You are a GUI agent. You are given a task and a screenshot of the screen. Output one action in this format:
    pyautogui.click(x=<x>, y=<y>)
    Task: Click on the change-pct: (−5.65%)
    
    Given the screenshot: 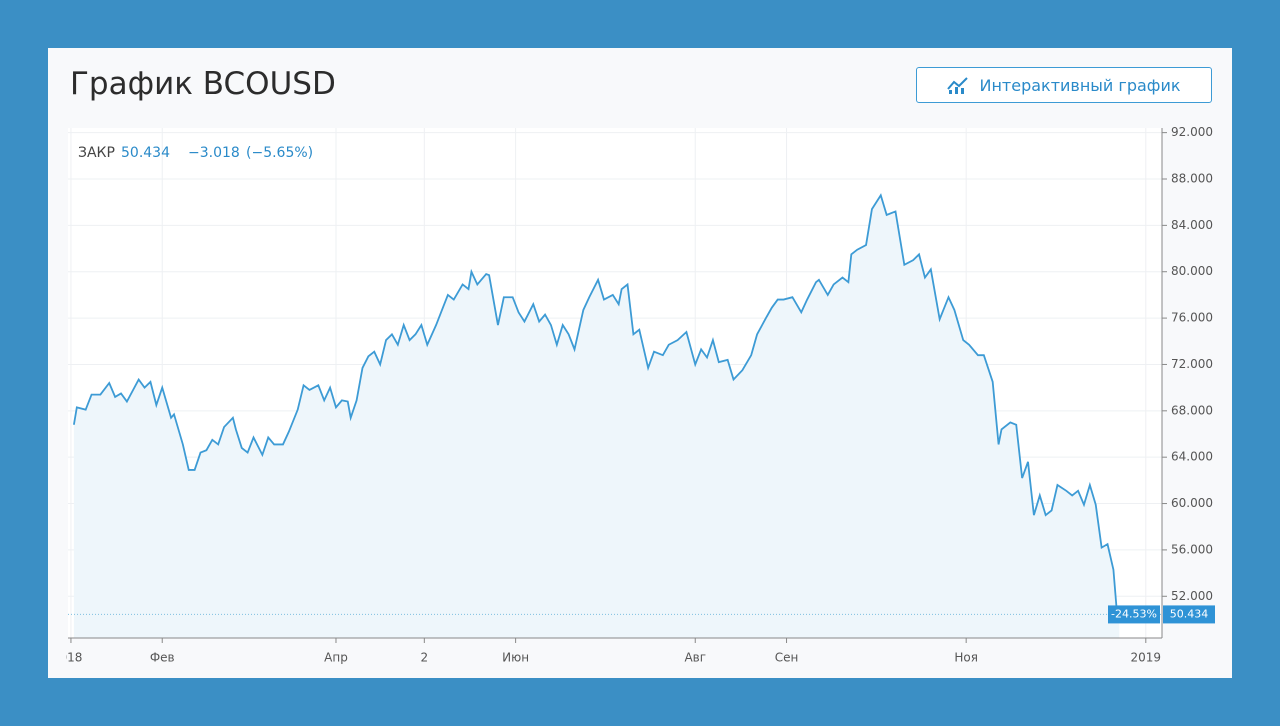 What is the action you would take?
    pyautogui.click(x=279, y=153)
    